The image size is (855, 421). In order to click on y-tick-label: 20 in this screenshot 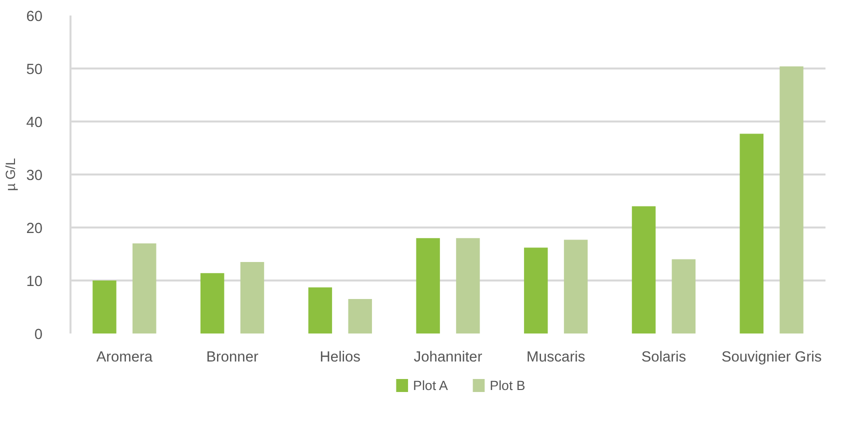, I will do `click(34, 229)`.